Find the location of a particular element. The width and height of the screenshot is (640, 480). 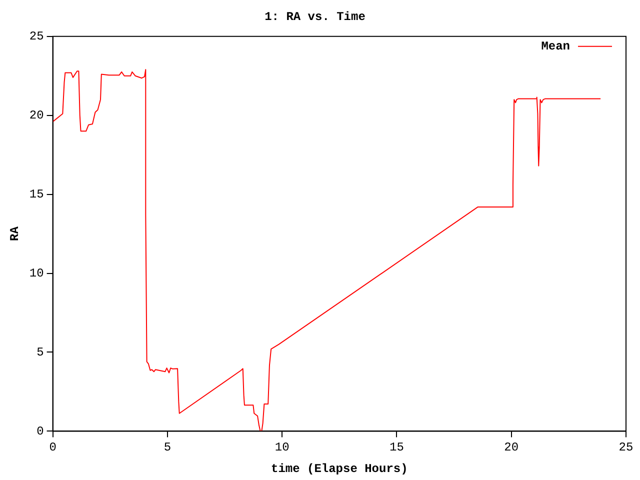

legend-label: Mean is located at coordinates (555, 46).